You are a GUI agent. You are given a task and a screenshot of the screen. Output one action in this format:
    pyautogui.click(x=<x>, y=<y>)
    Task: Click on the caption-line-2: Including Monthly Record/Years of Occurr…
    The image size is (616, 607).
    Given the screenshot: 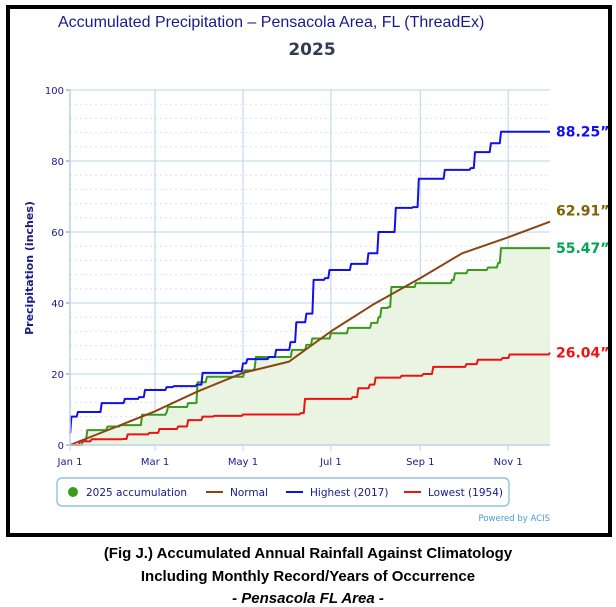 What is the action you would take?
    pyautogui.click(x=308, y=576)
    